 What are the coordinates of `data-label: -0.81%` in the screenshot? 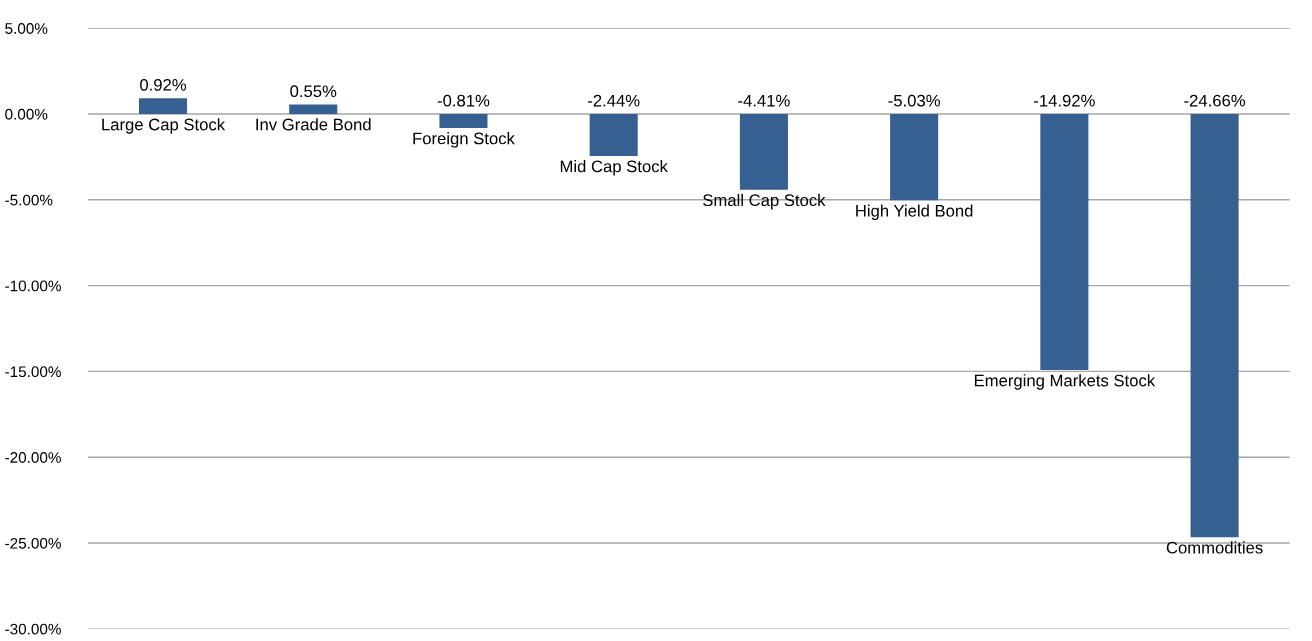 It's located at (463, 100).